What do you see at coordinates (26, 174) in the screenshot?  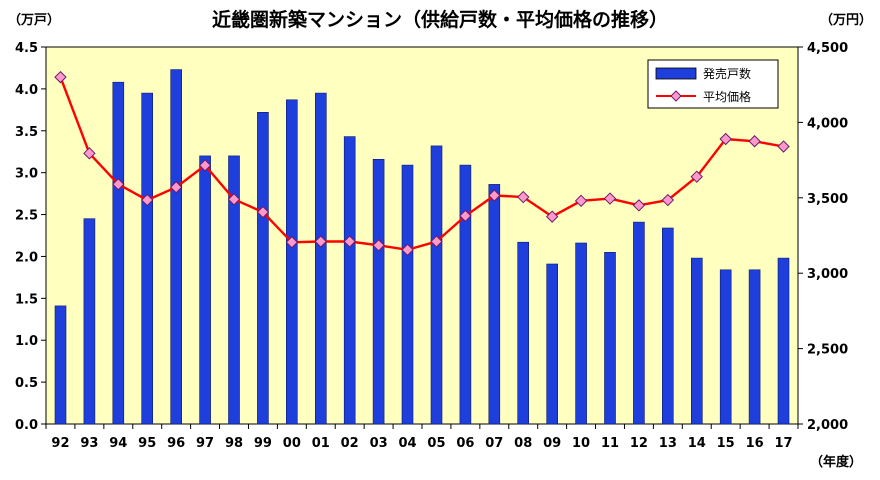 I see `left-tick-label: 3.0` at bounding box center [26, 174].